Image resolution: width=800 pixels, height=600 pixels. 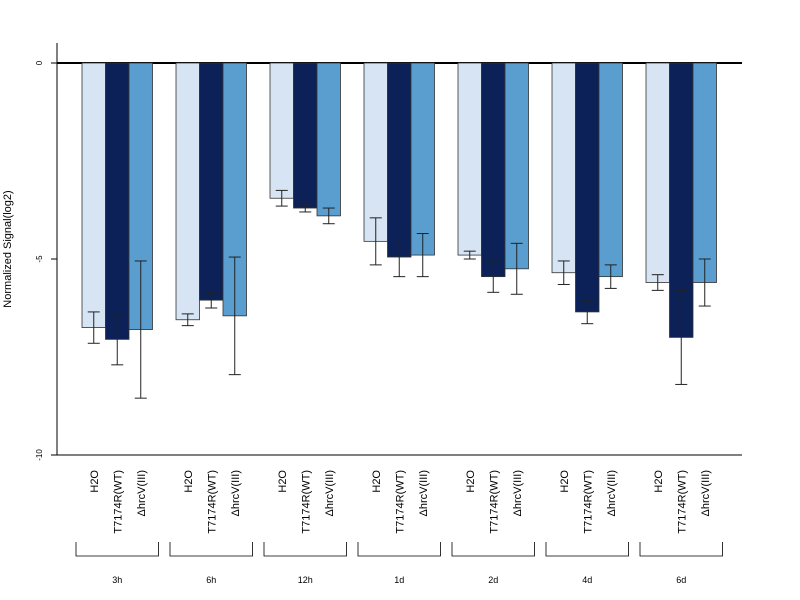 I want to click on group-label: 6h, so click(x=211, y=580).